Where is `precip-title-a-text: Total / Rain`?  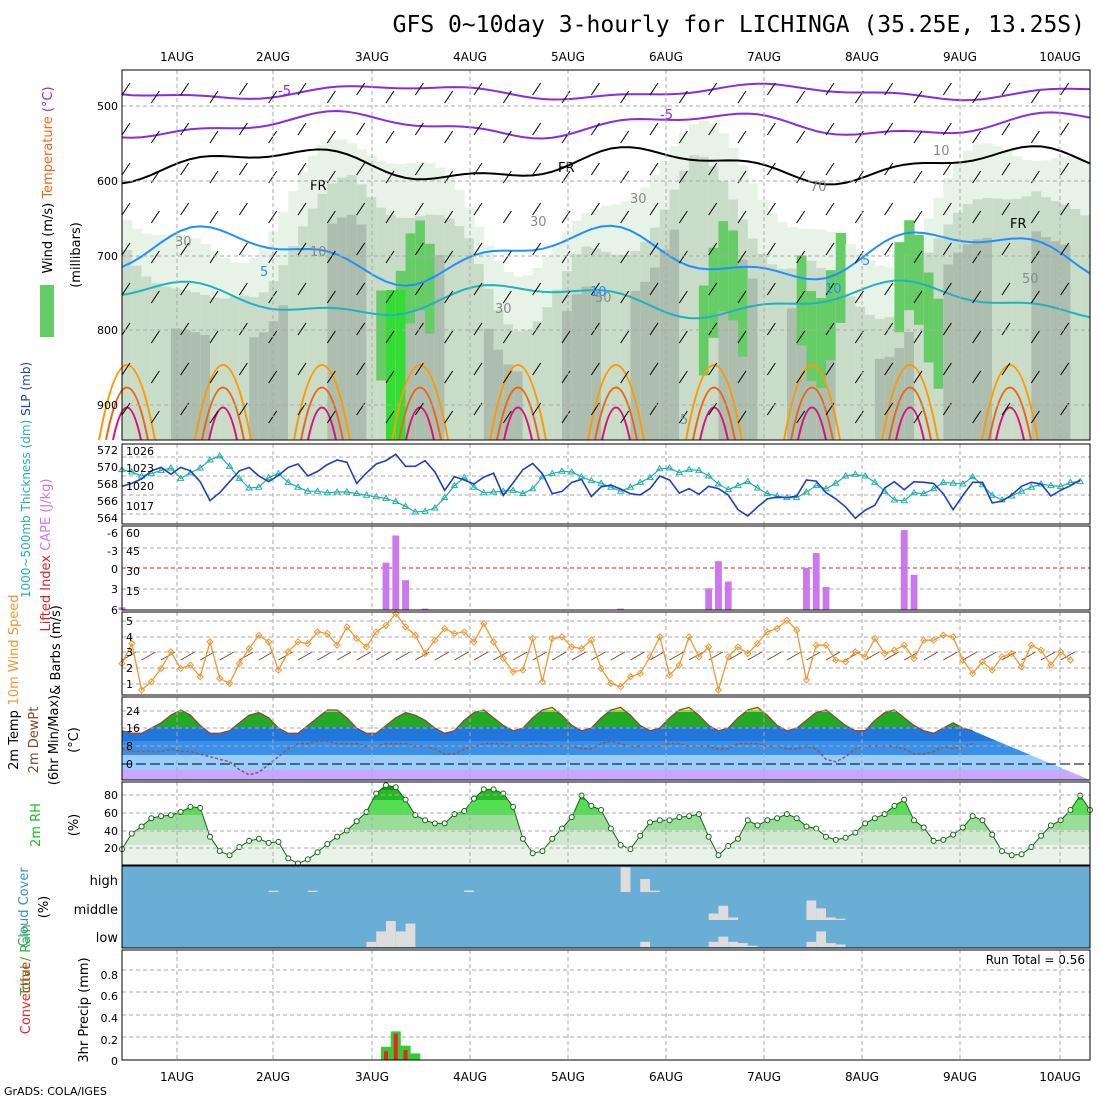
precip-title-a-text: Total / Rain is located at coordinates (26, 960).